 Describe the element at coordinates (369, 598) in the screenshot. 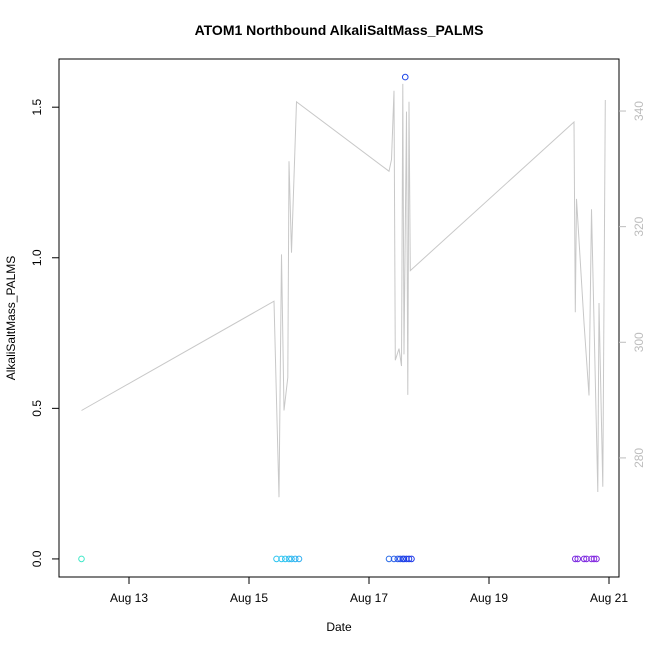

I see `x-tick-label-2: Aug 17` at that location.